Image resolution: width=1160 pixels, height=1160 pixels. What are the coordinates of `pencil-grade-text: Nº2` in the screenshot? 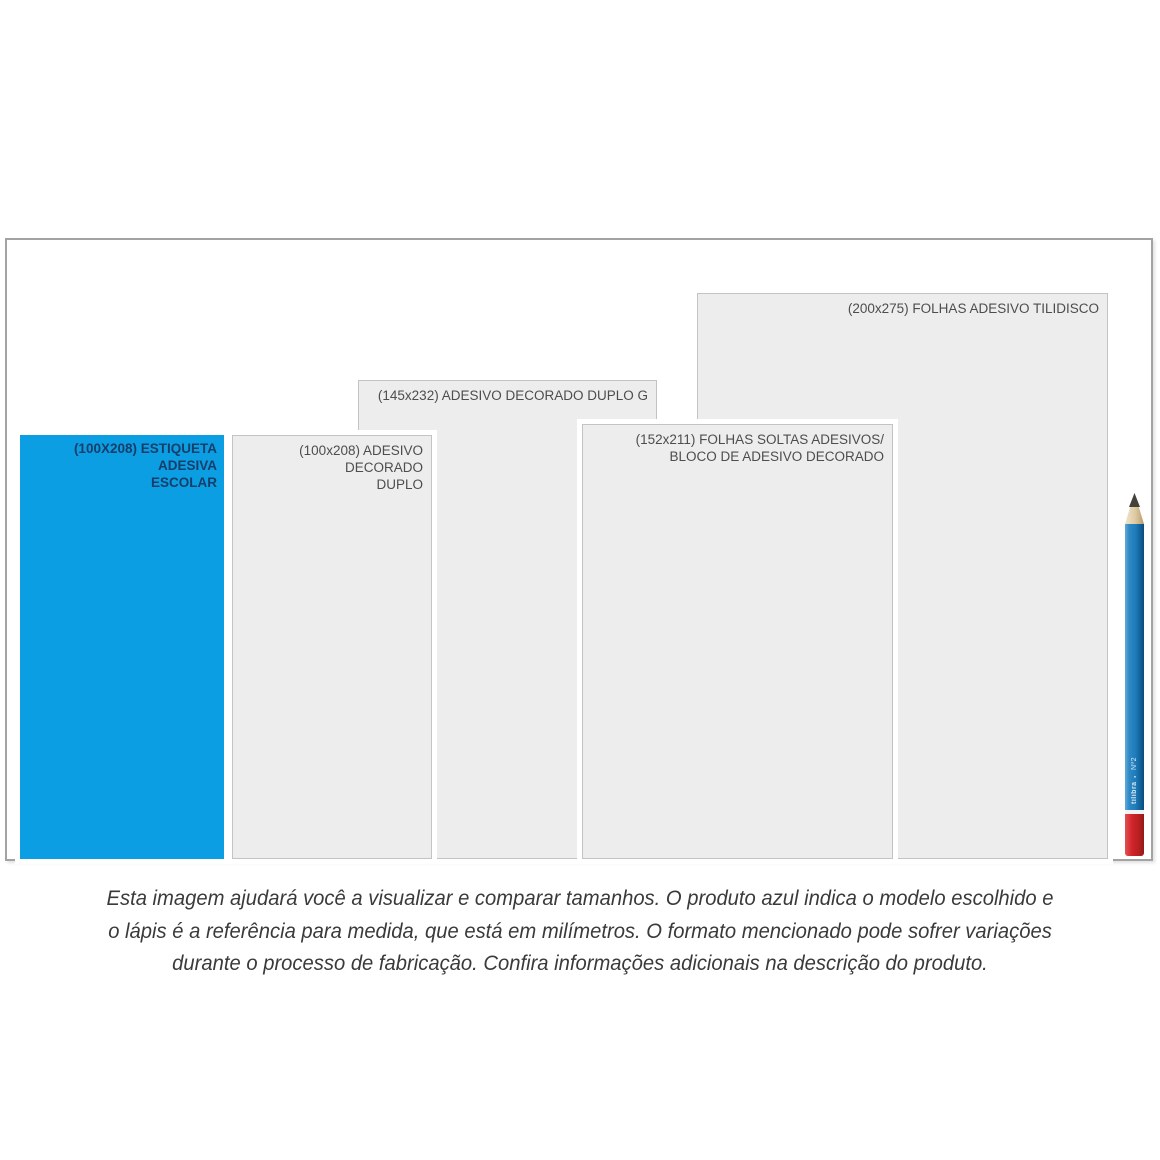 It's located at (1134, 764).